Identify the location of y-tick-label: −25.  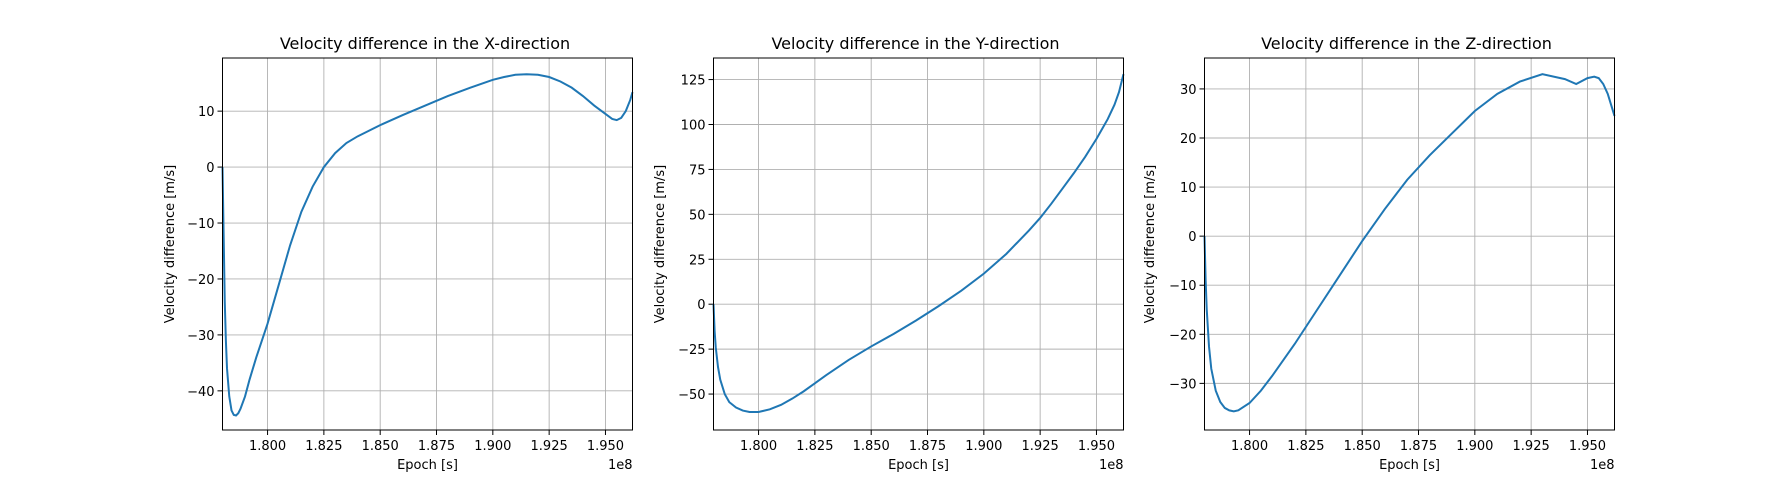
(691, 350).